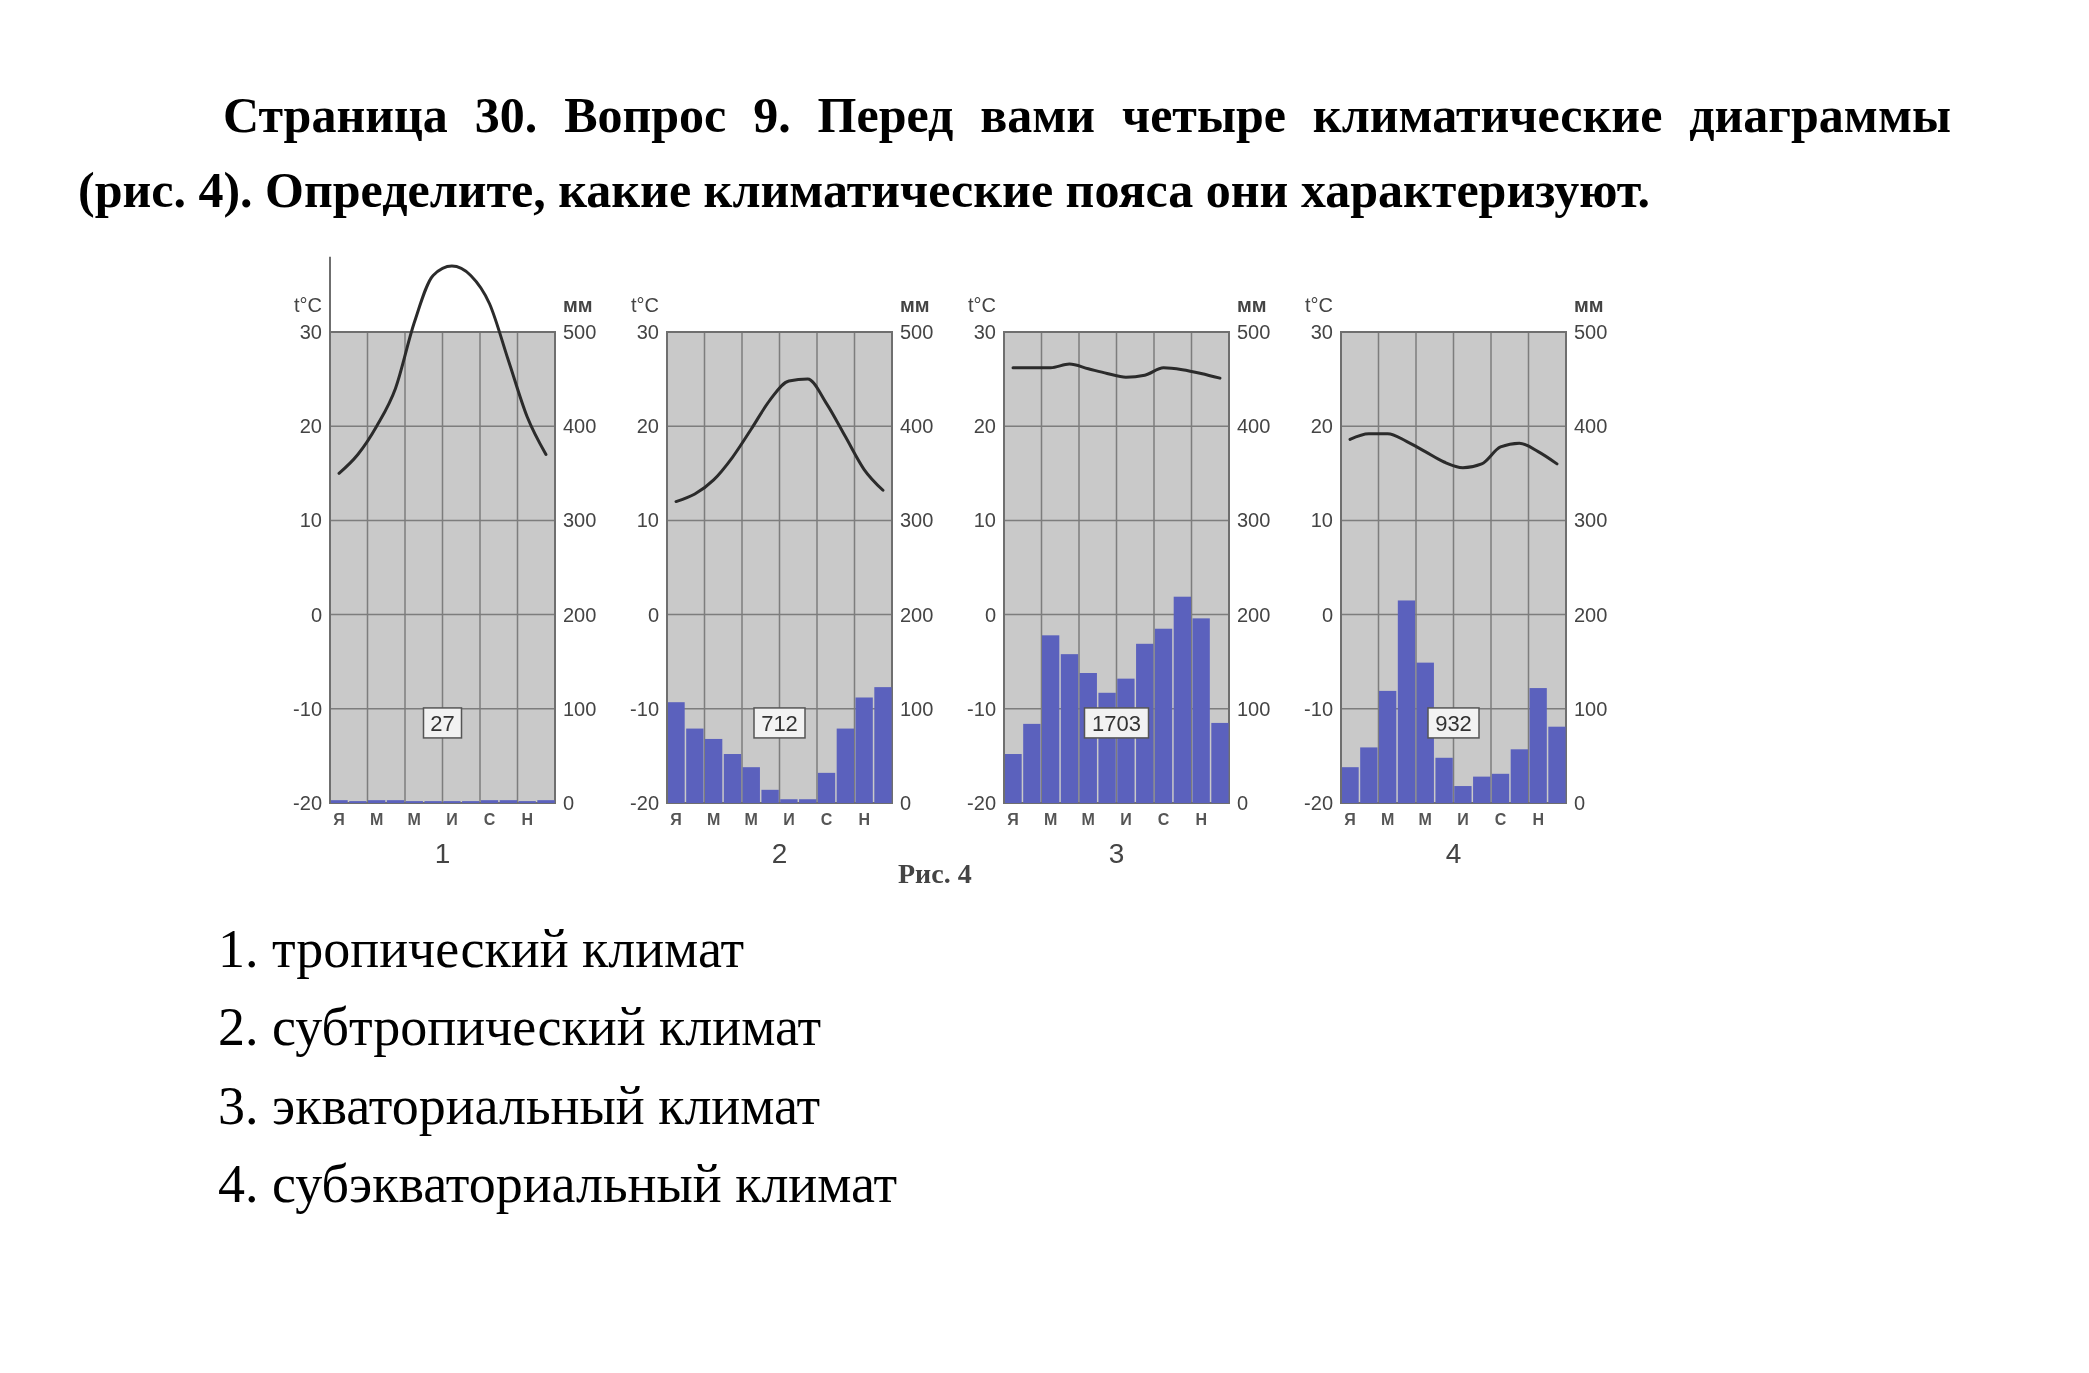 The image size is (2089, 1373). Describe the element at coordinates (558, 1184) in the screenshot. I see `text: 4. субэкваториальный климат` at that location.